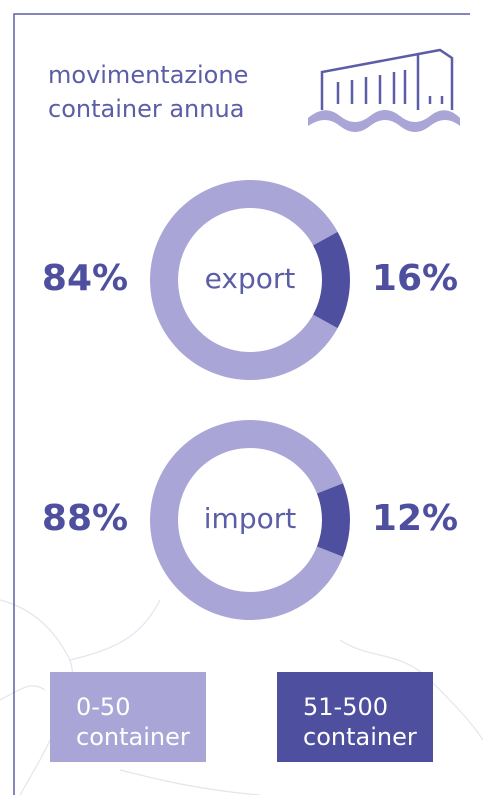 This screenshot has width=483, height=795. I want to click on donut-center-label: export, so click(250, 278).